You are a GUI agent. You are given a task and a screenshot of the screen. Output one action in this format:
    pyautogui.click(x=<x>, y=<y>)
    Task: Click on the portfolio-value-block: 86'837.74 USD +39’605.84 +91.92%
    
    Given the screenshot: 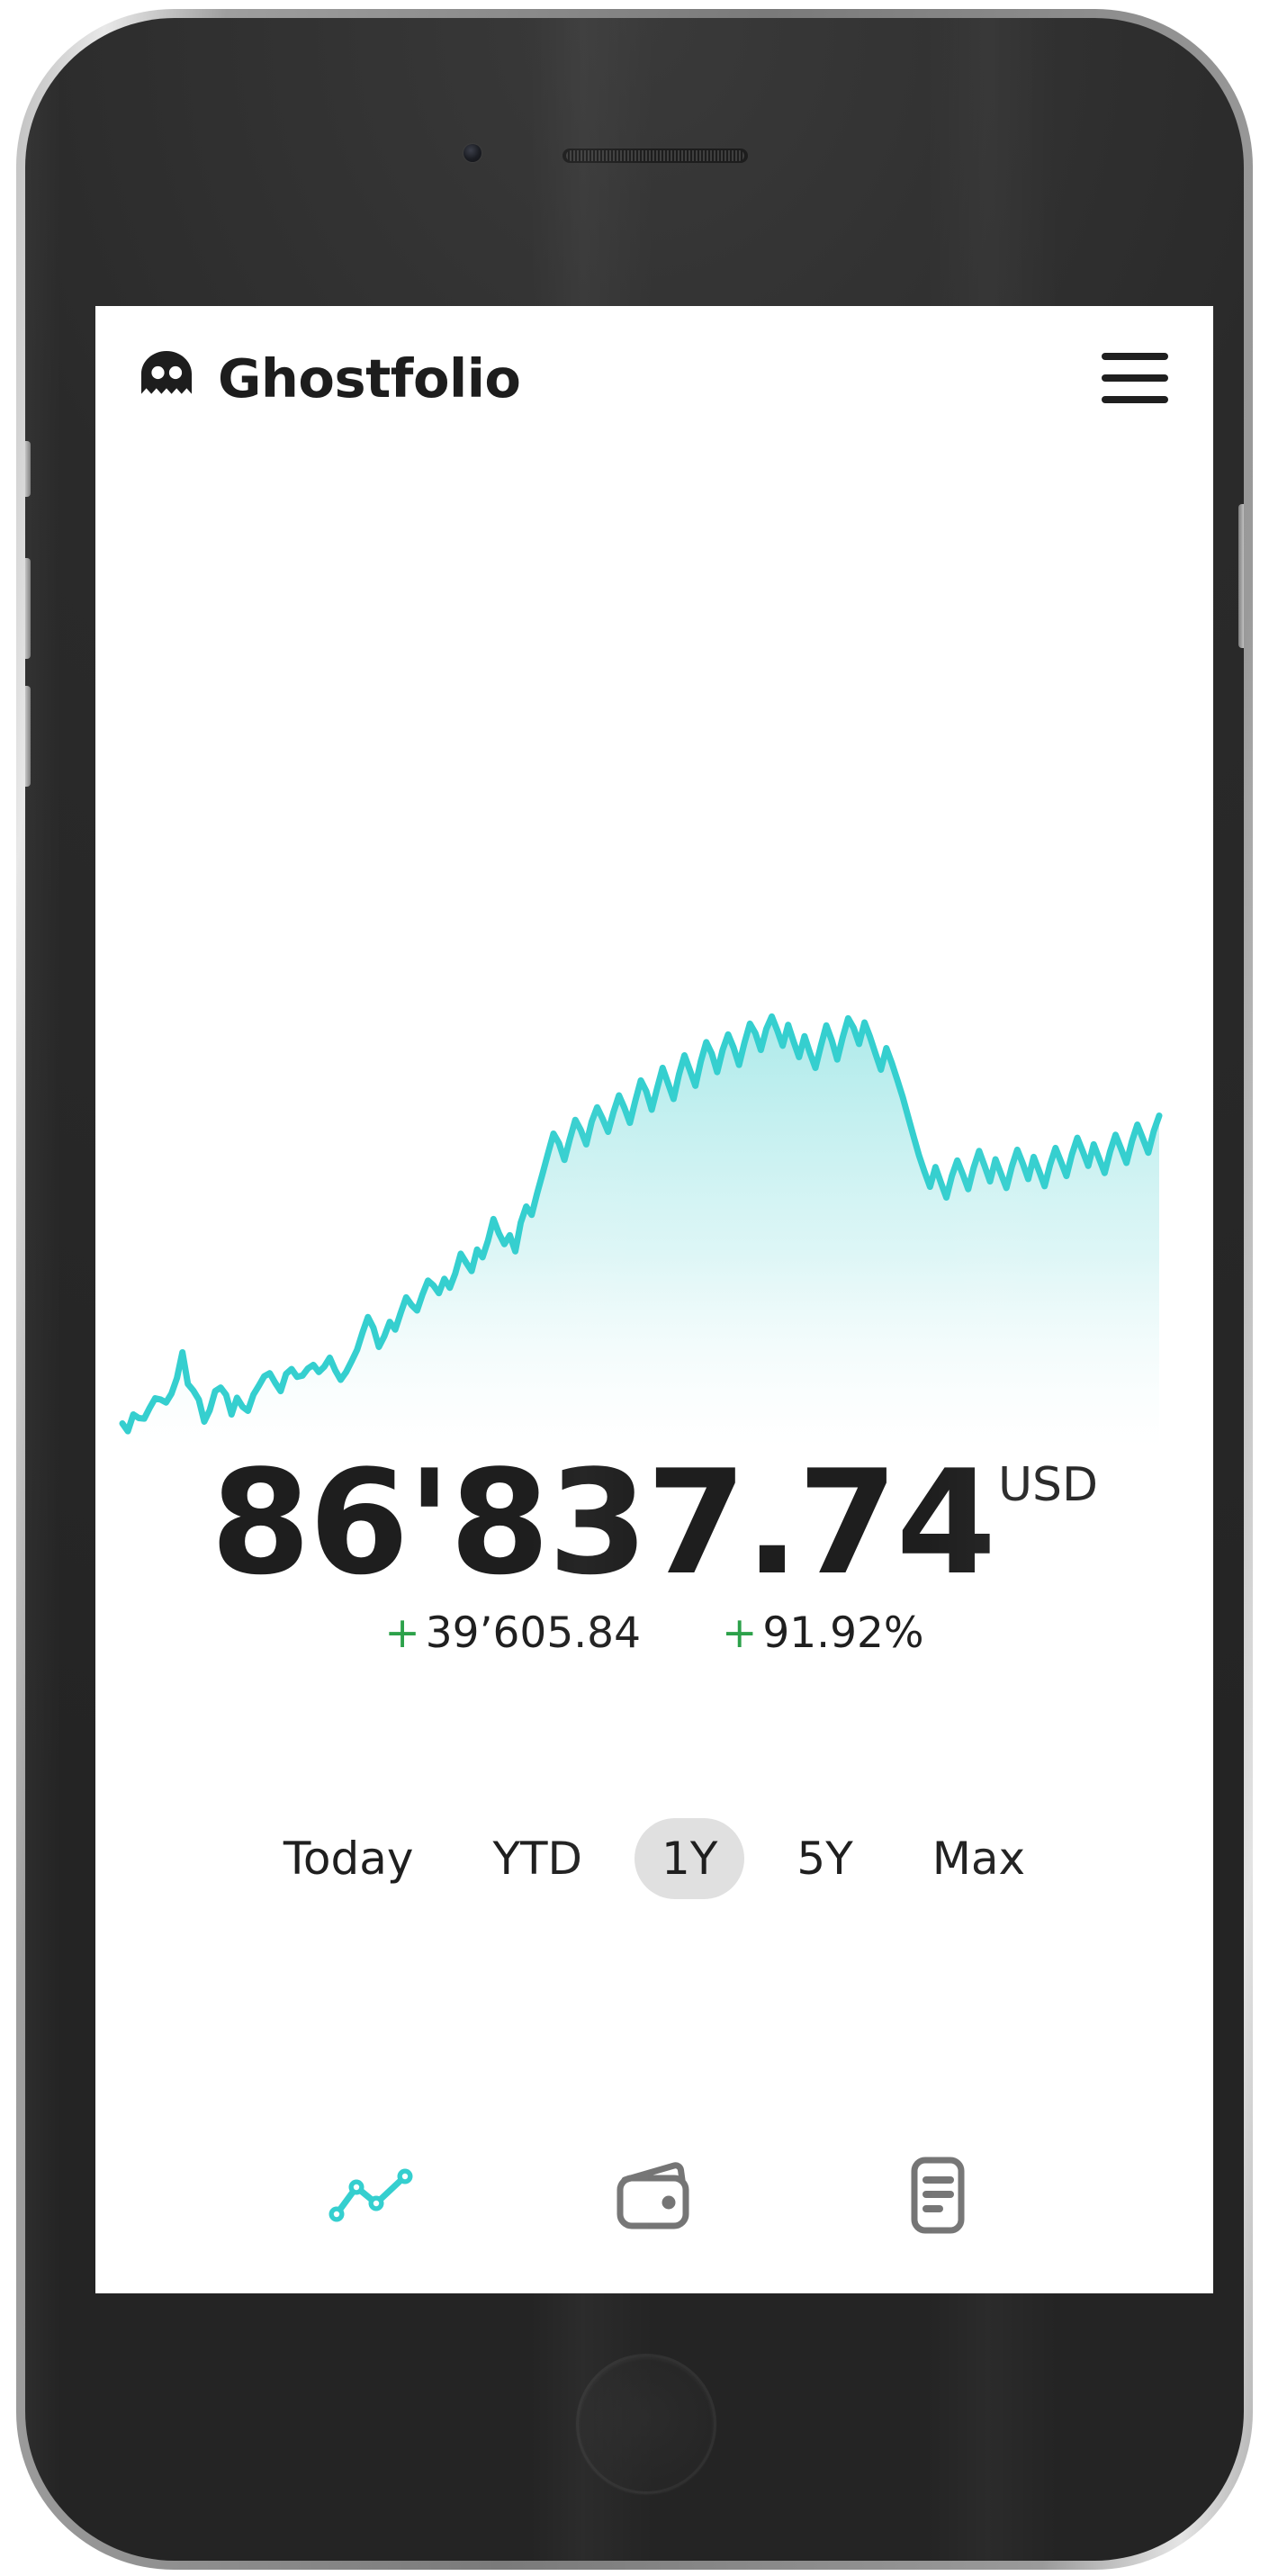 What is the action you would take?
    pyautogui.click(x=654, y=1553)
    